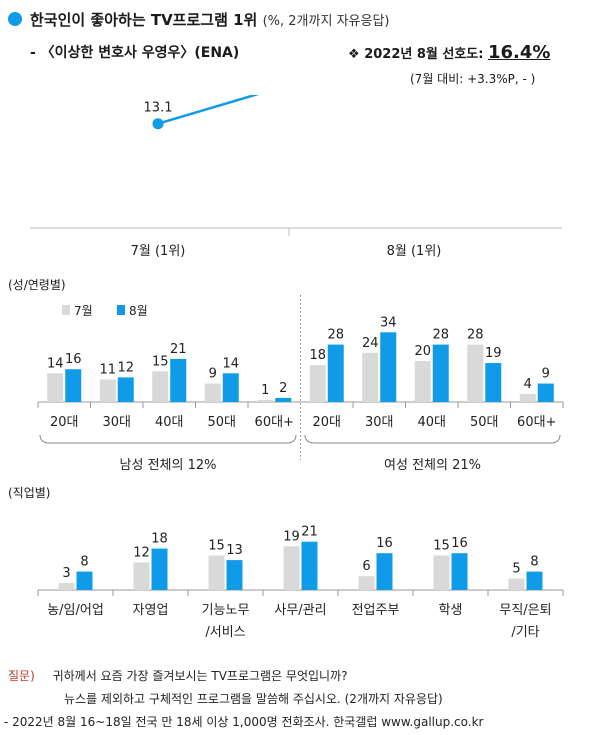  What do you see at coordinates (291, 536) in the screenshot?
I see `bar-label-prev: 19` at bounding box center [291, 536].